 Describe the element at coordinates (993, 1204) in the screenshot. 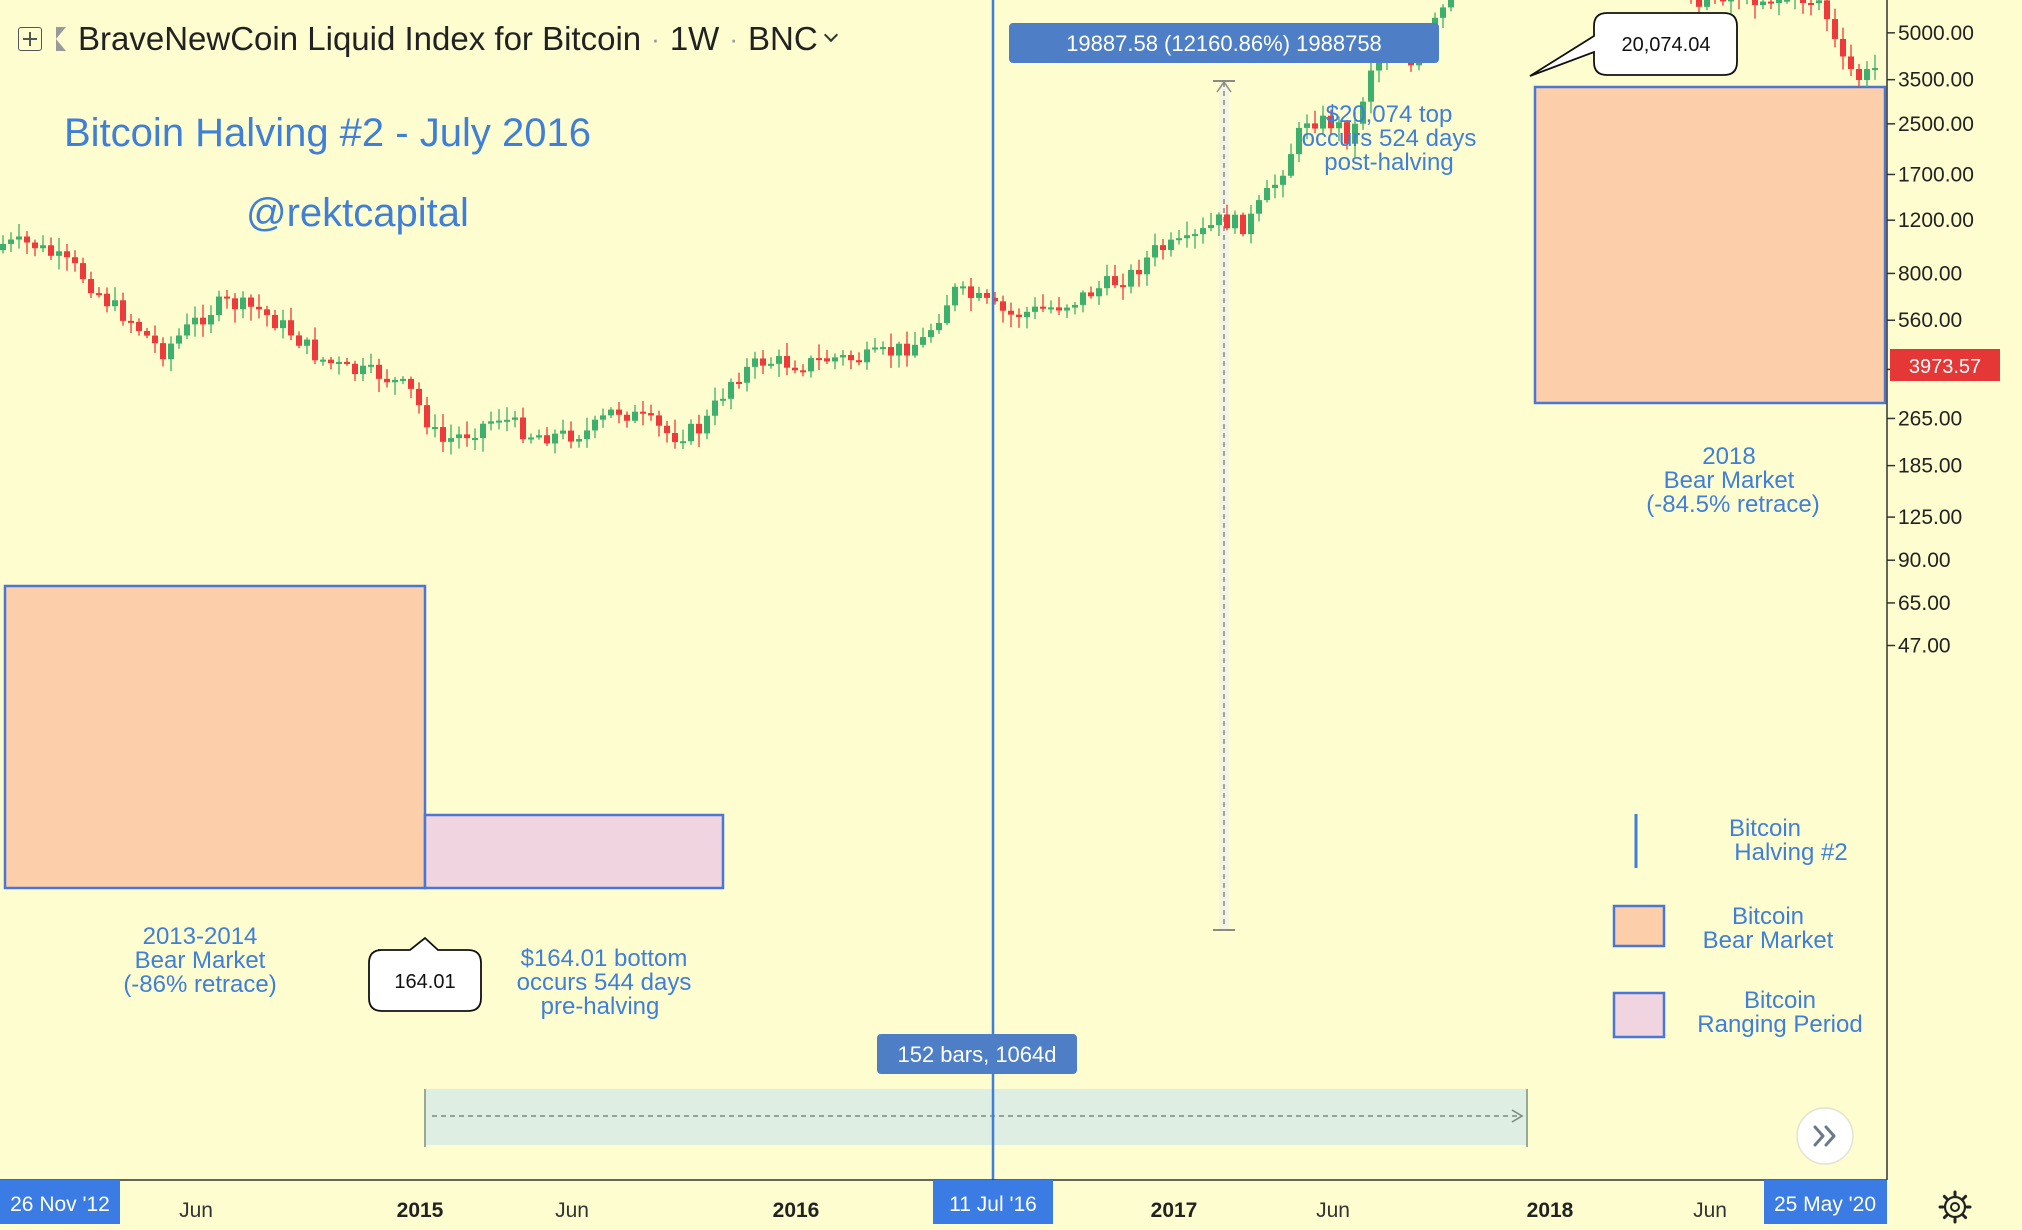

I see `x-tag-halving-text: 11 Jul '16` at that location.